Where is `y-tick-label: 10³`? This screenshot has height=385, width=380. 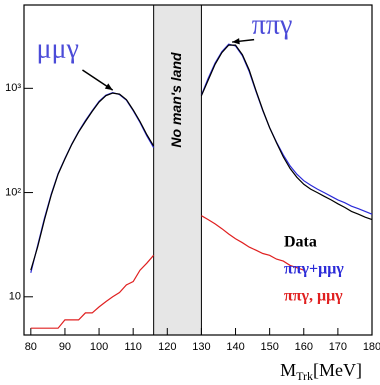 y-tick-label: 10³ is located at coordinates (13, 88).